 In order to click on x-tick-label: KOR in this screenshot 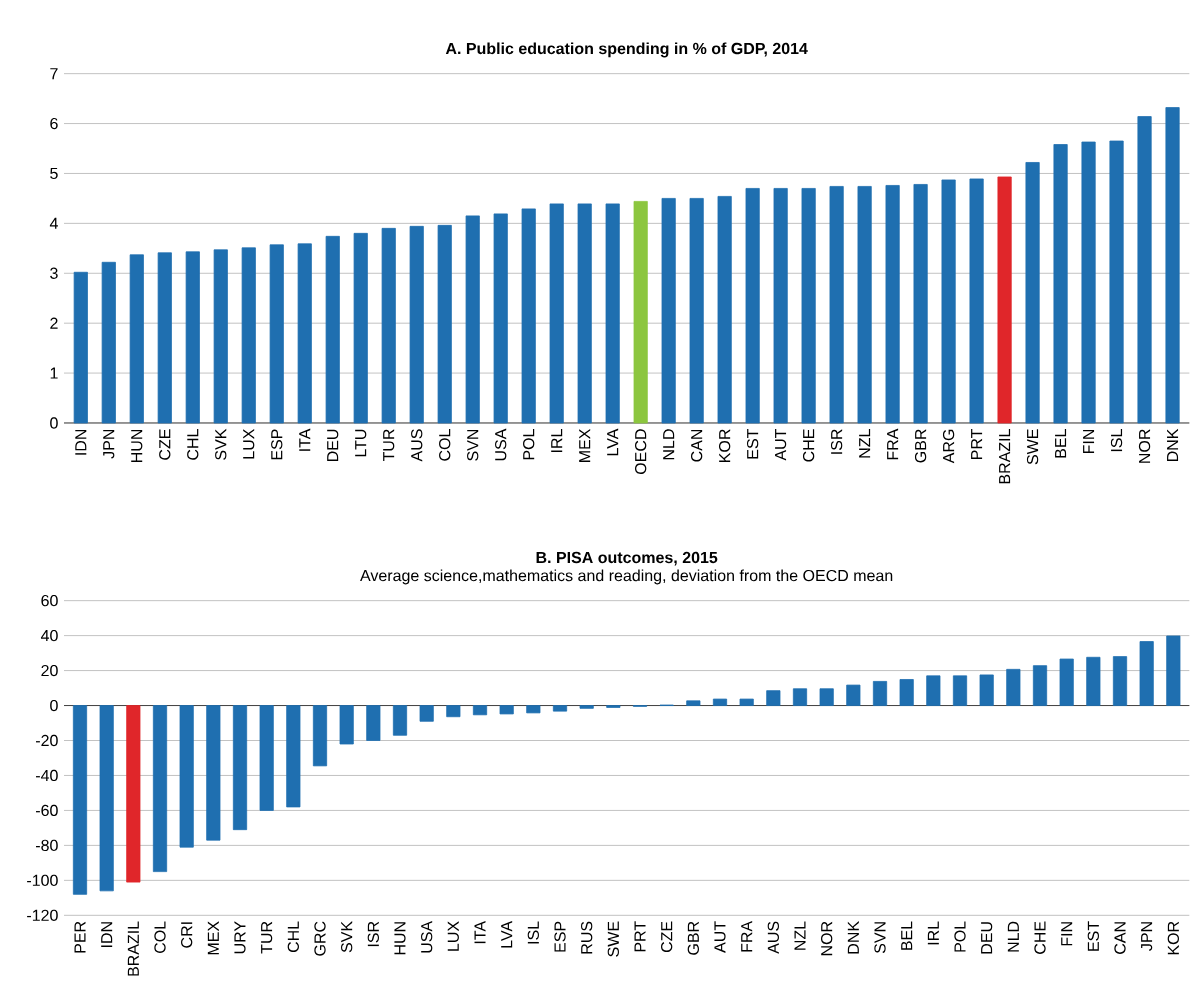, I will do `click(724, 445)`.